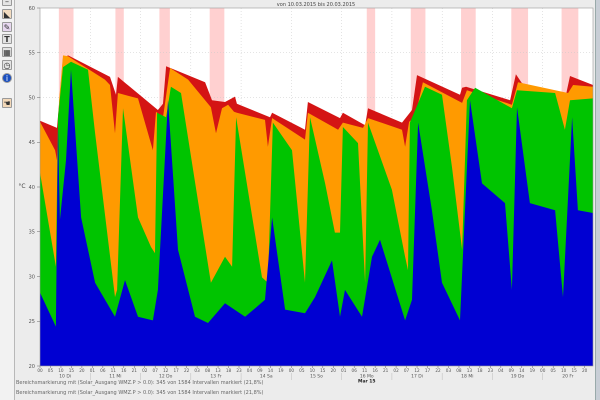  Describe the element at coordinates (467, 377) in the screenshot. I see `day-label: 18 Mi` at that location.